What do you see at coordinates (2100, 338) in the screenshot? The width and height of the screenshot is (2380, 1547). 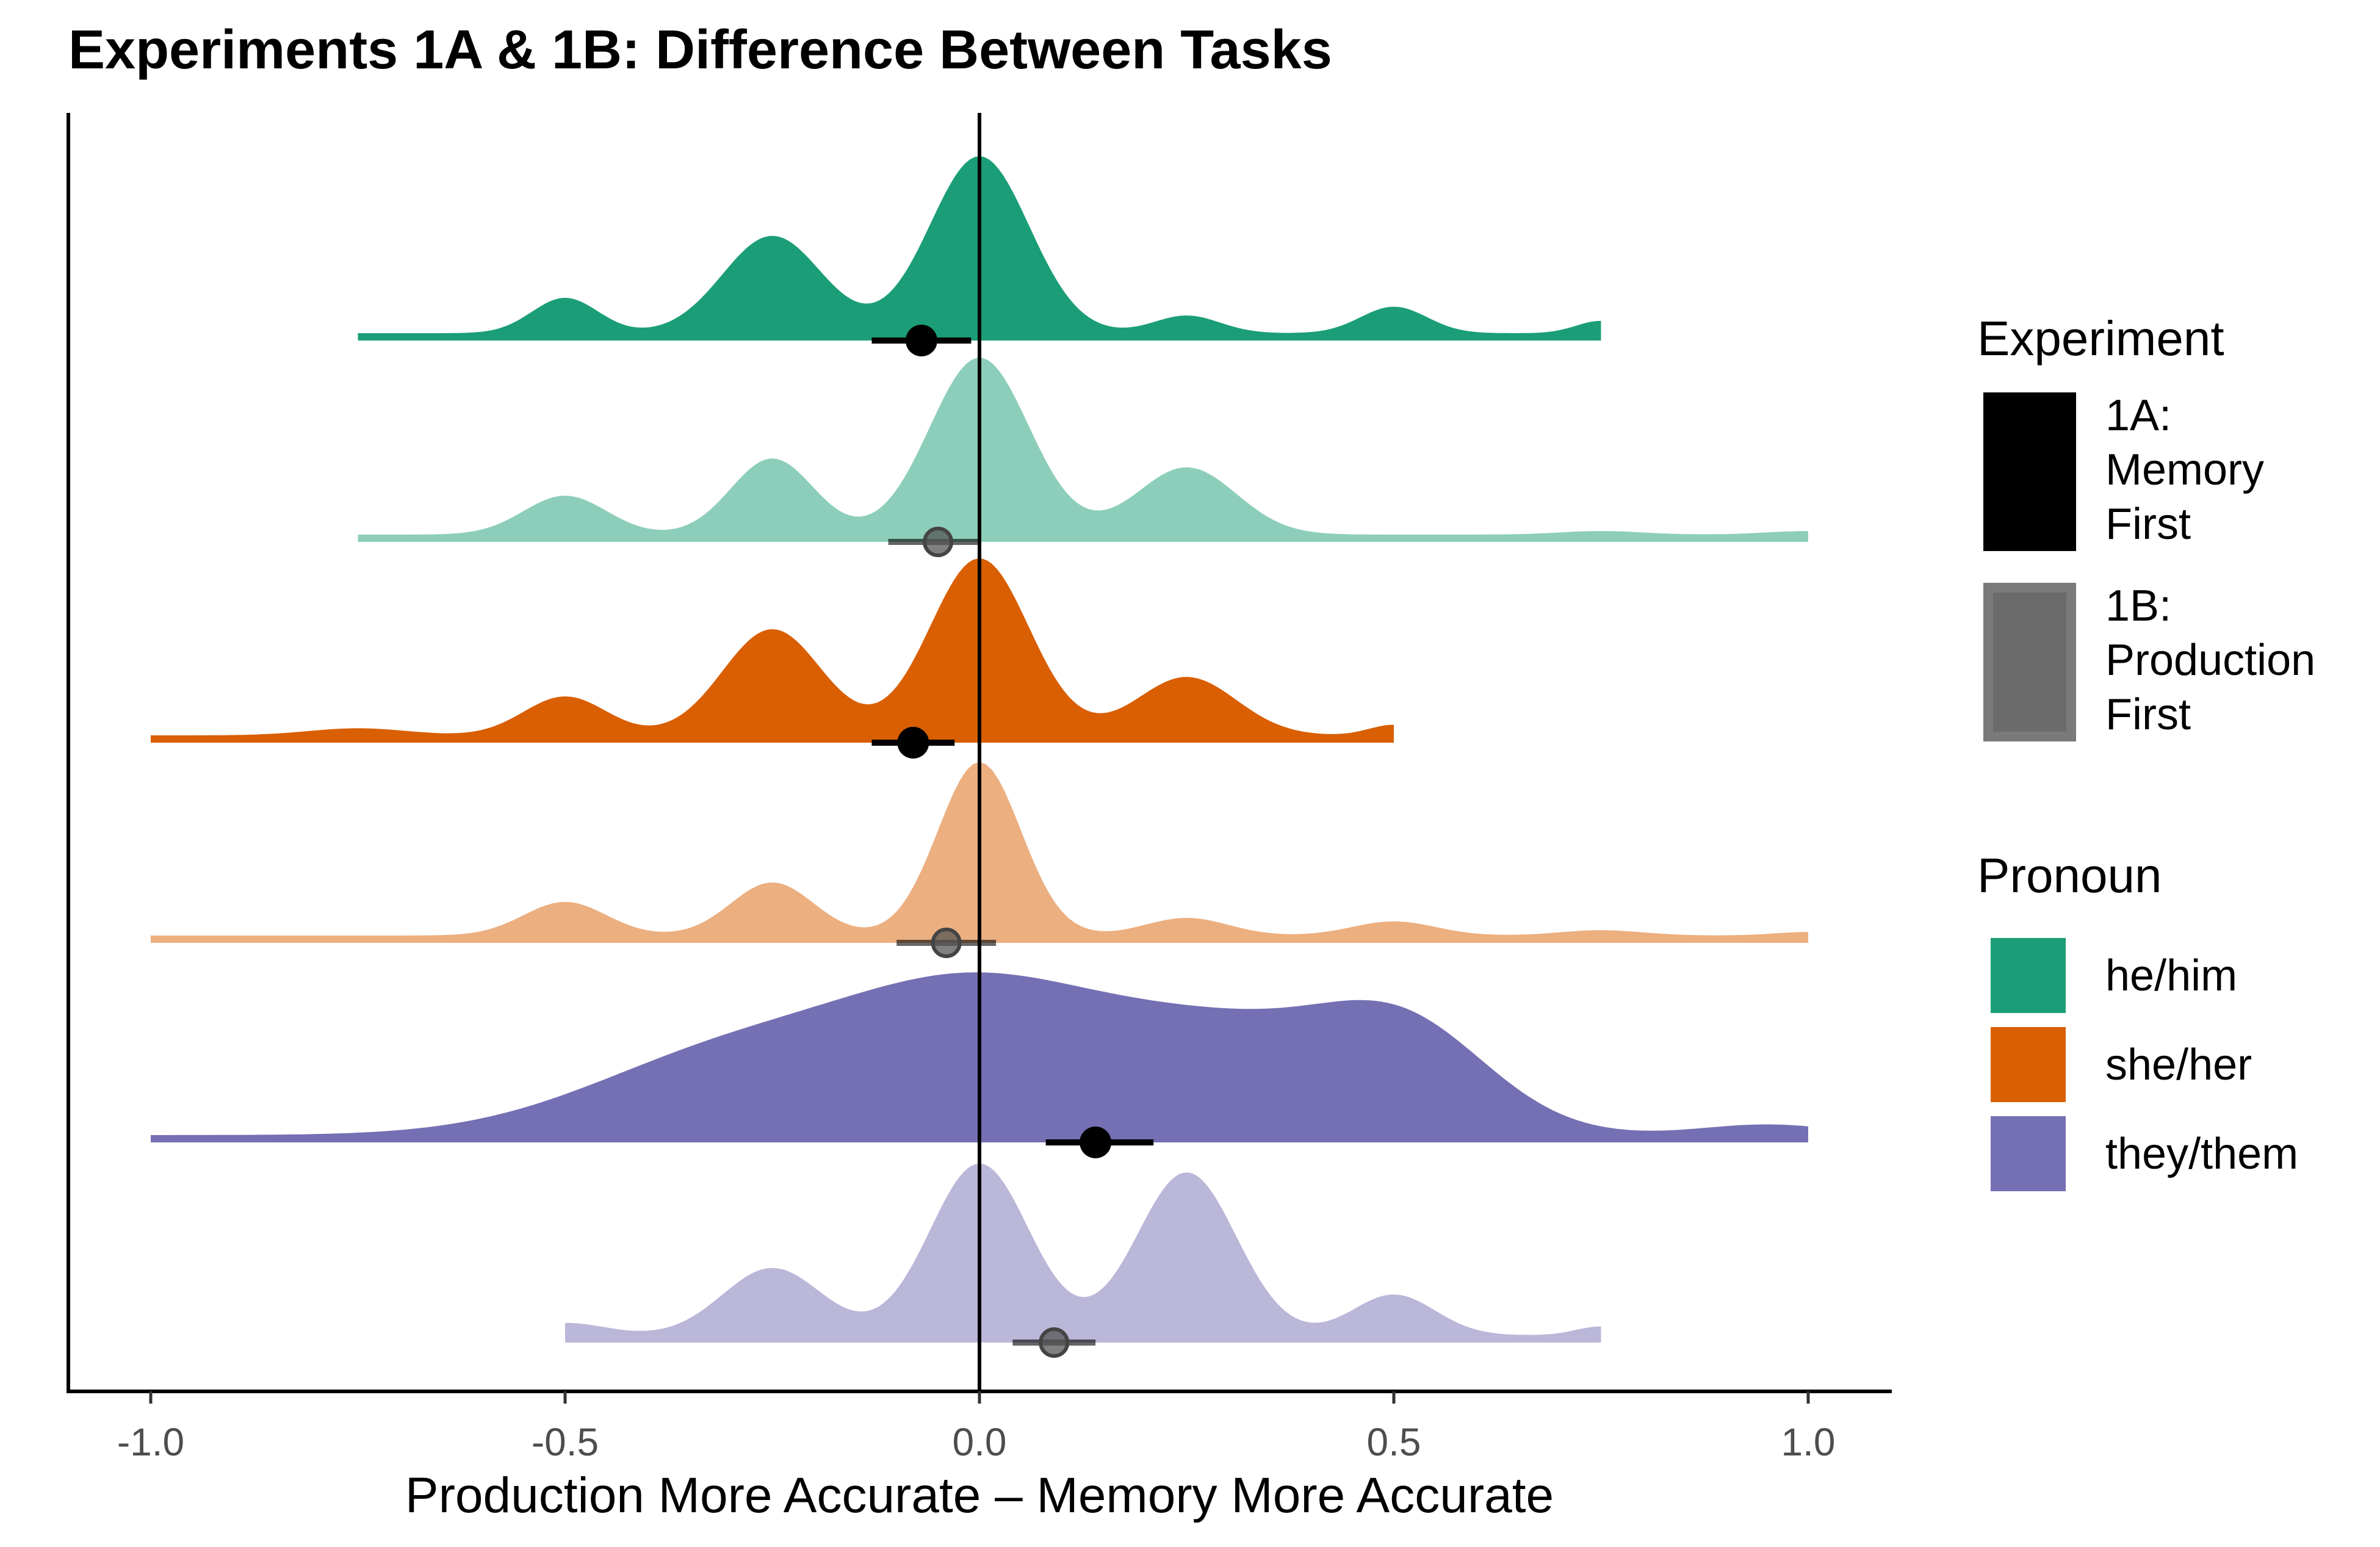 I see `legend-experiment-title: Experiment` at bounding box center [2100, 338].